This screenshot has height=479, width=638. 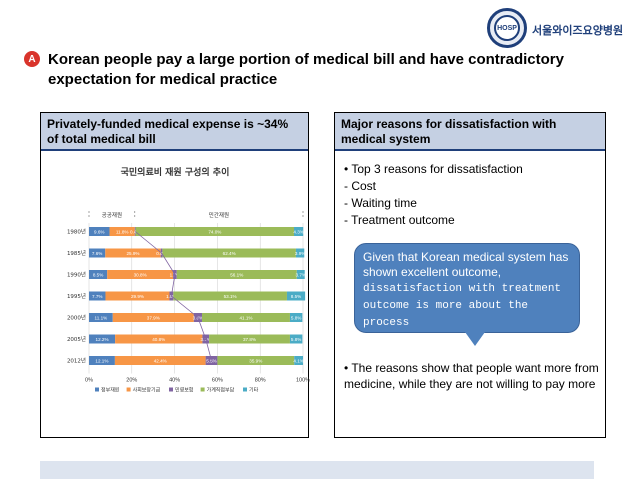 I want to click on data-label: 3.7%, so click(x=301, y=275).